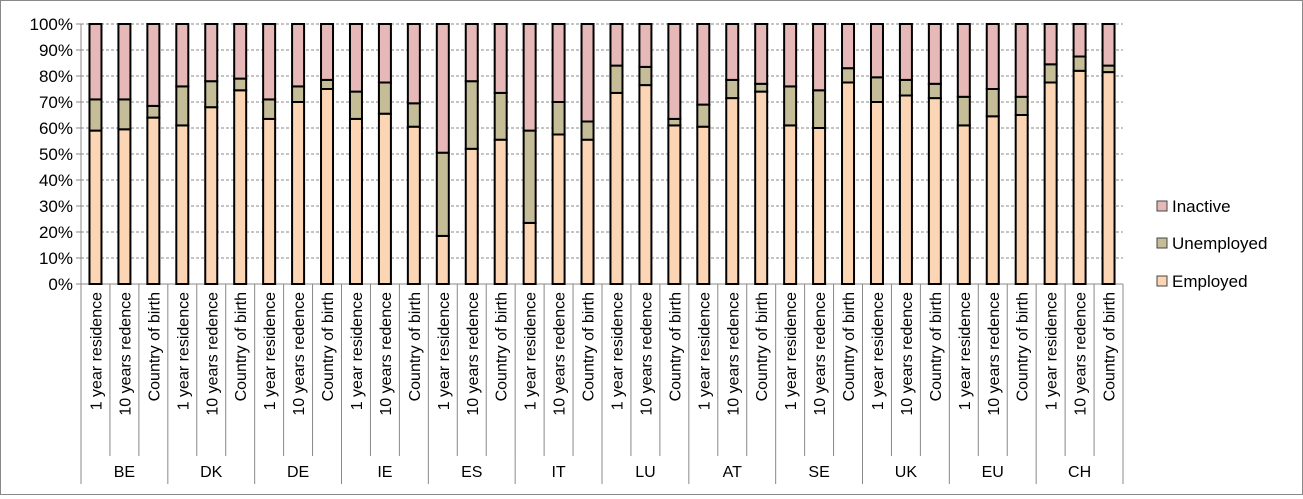 This screenshot has width=1303, height=499. I want to click on y-tick-label: 30%, so click(56, 206).